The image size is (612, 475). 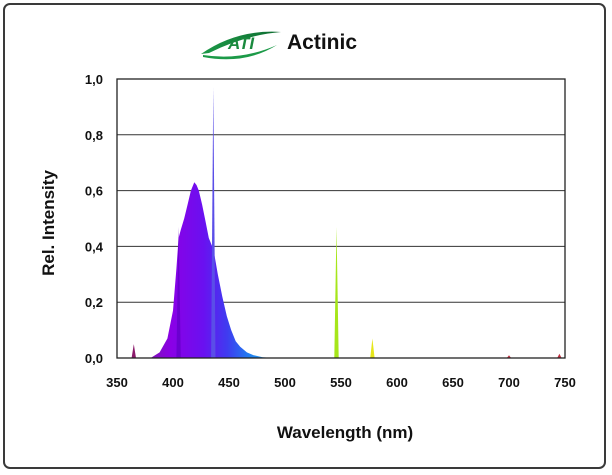 I want to click on logo-swoosh, so click(x=241, y=42).